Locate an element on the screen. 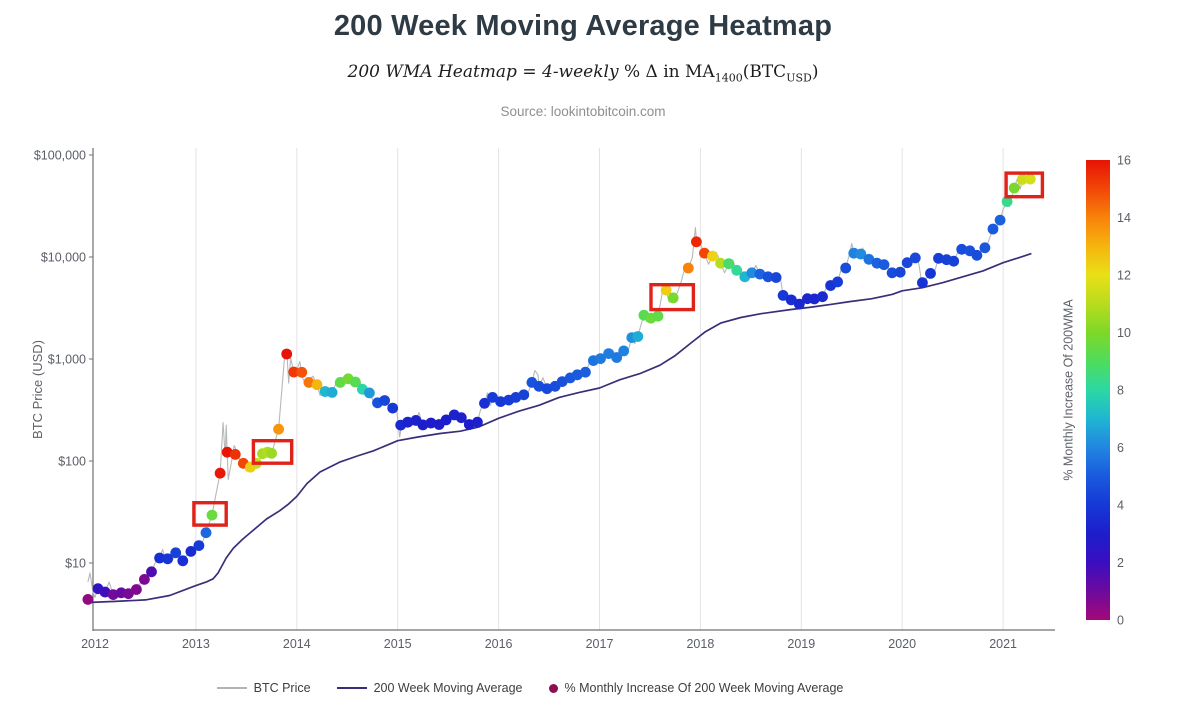  y-tick-label: $100 is located at coordinates (72, 462).